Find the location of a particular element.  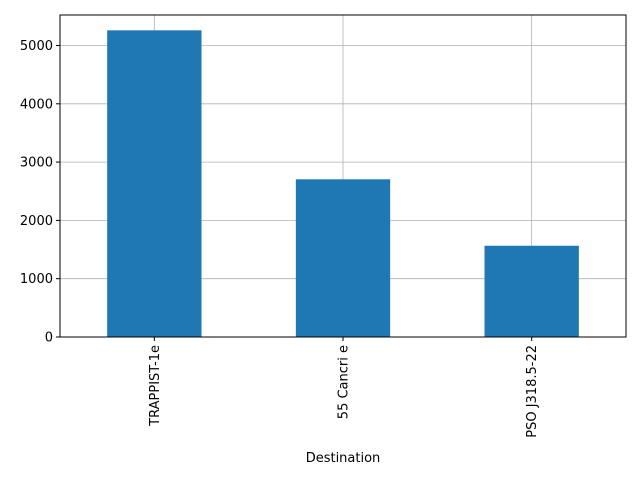

y-tick-label: 4000 is located at coordinates (36, 104).